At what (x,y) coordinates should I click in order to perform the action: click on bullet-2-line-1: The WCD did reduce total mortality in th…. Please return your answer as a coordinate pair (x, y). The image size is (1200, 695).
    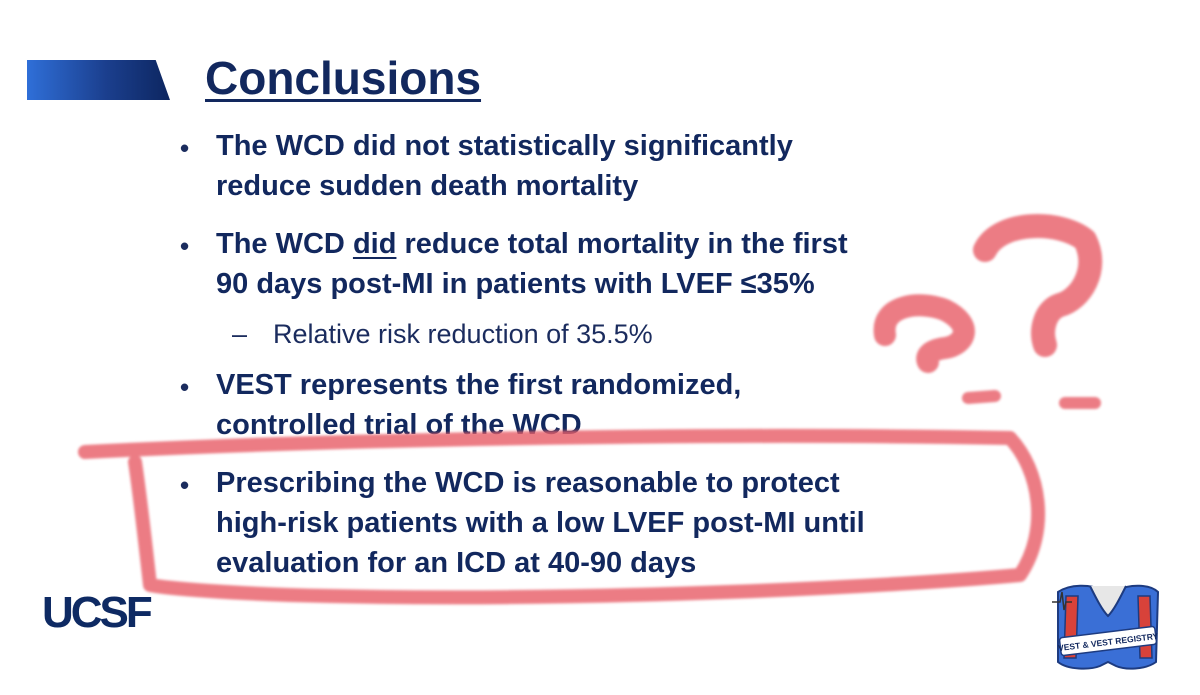
    Looking at the image, I should click on (532, 244).